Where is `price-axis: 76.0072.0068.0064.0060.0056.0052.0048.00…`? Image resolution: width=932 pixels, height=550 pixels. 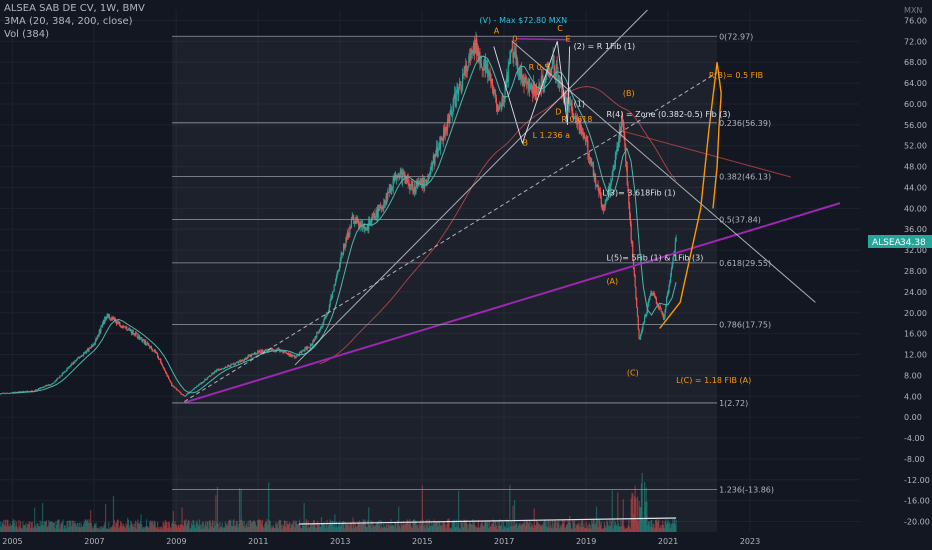 price-axis: 76.0072.0068.0064.0060.0056.0052.0048.00… is located at coordinates (917, 271).